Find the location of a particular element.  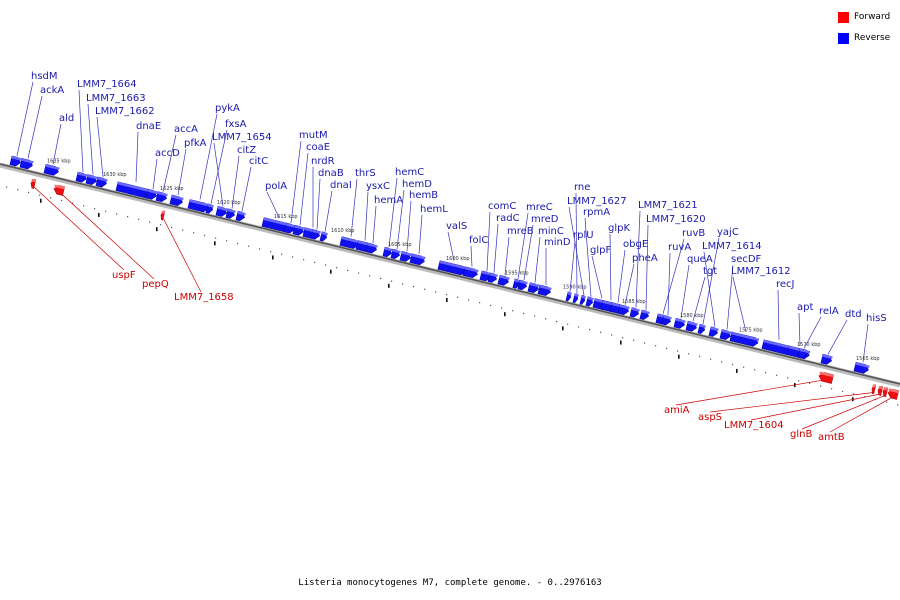

reverse-gene-pyka: pykA is located at coordinates (213, 158).